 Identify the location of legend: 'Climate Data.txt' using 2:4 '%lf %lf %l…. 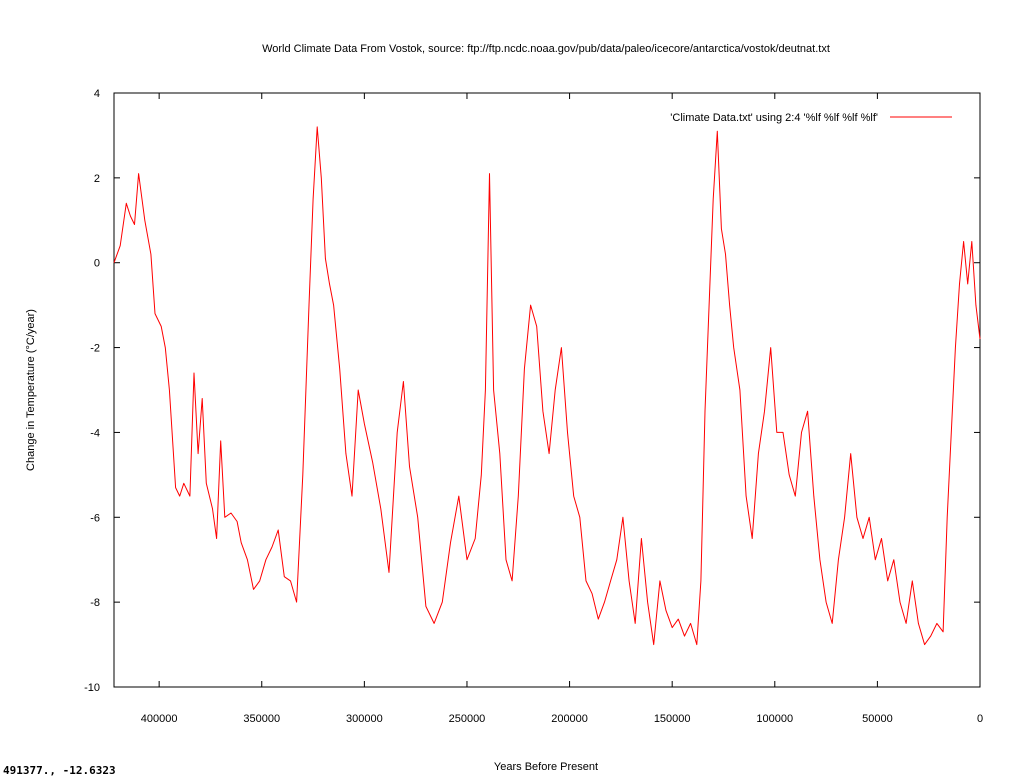
(811, 118).